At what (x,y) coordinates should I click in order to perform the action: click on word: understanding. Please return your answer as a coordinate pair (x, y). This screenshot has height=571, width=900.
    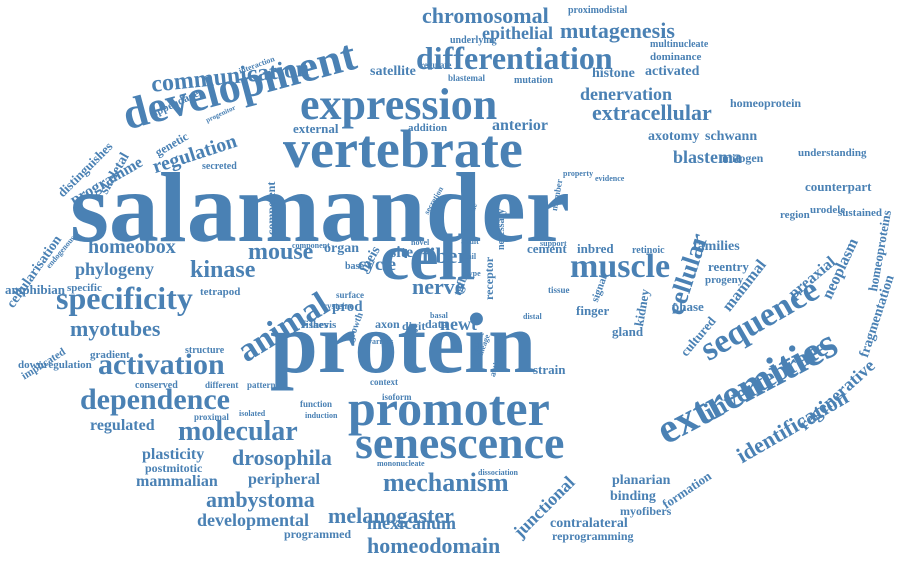
    Looking at the image, I should click on (832, 153).